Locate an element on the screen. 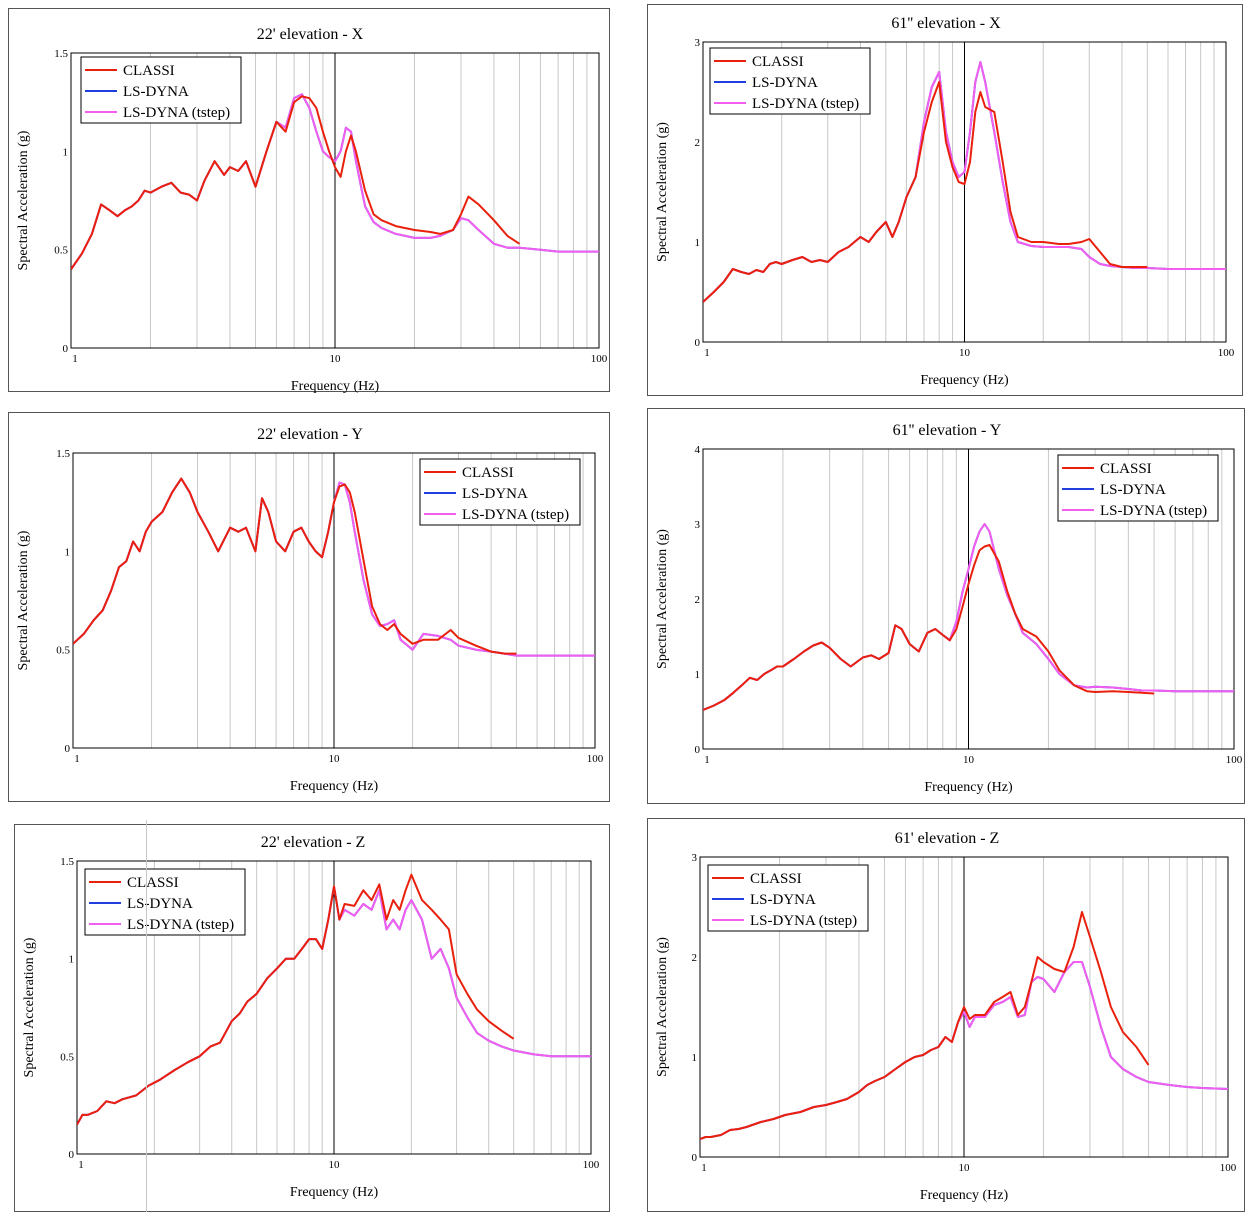  chart-title: 22' elevation - X is located at coordinates (310, 34).